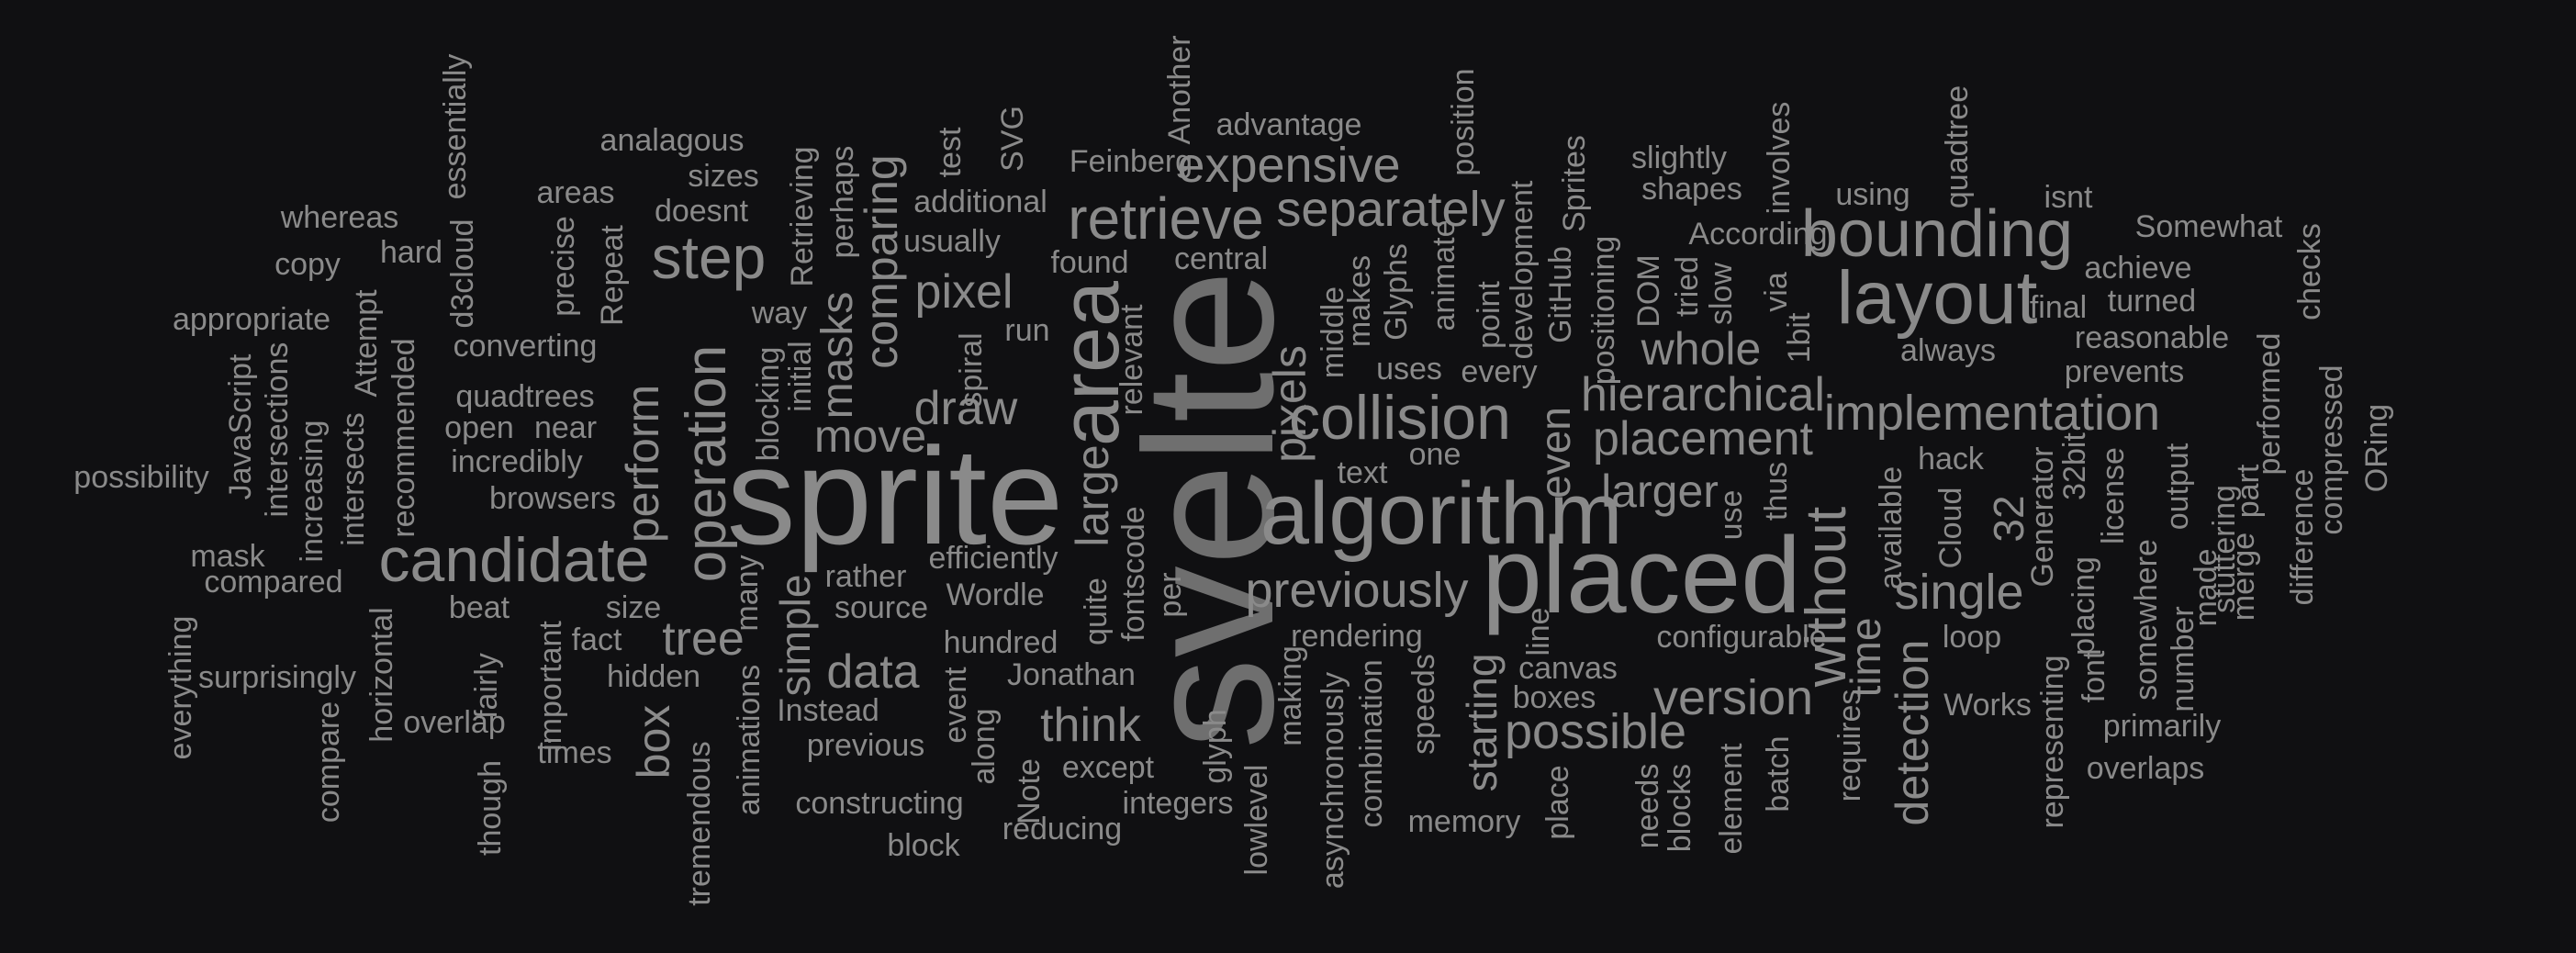 This screenshot has width=2576, height=953. Describe the element at coordinates (950, 153) in the screenshot. I see `word-test: test` at that location.